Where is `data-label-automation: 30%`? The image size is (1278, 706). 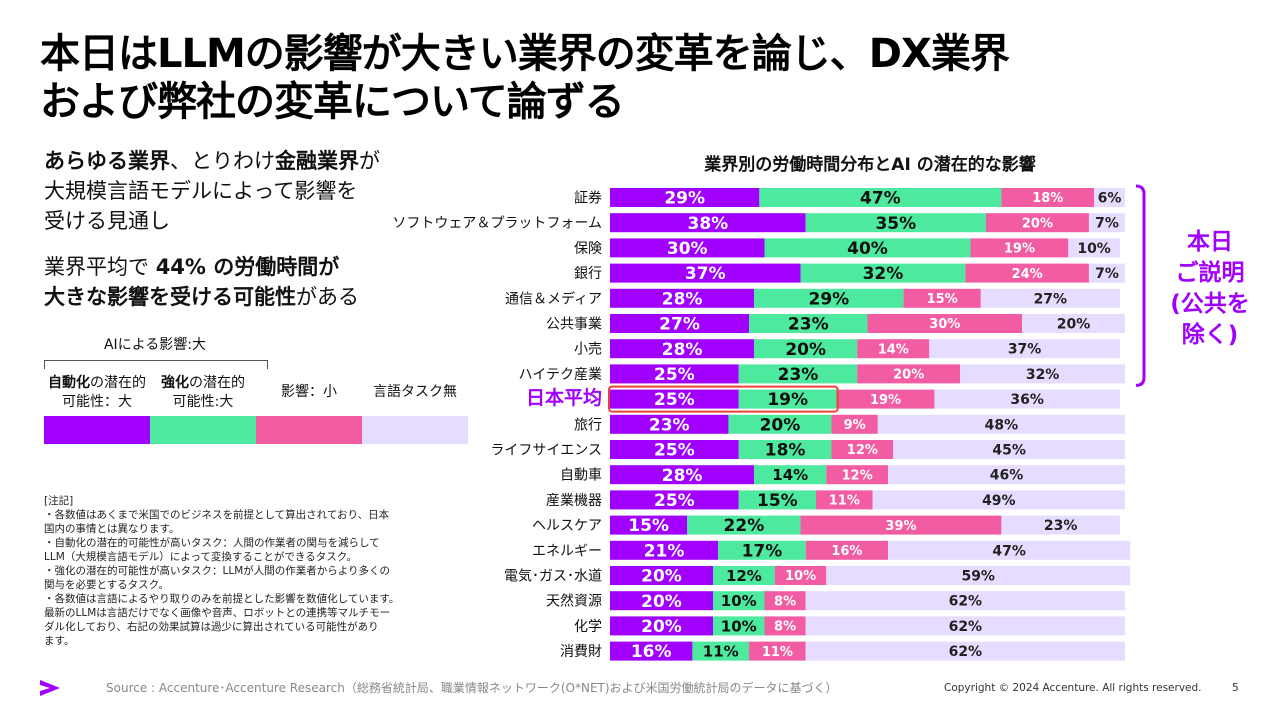 data-label-automation: 30% is located at coordinates (687, 249).